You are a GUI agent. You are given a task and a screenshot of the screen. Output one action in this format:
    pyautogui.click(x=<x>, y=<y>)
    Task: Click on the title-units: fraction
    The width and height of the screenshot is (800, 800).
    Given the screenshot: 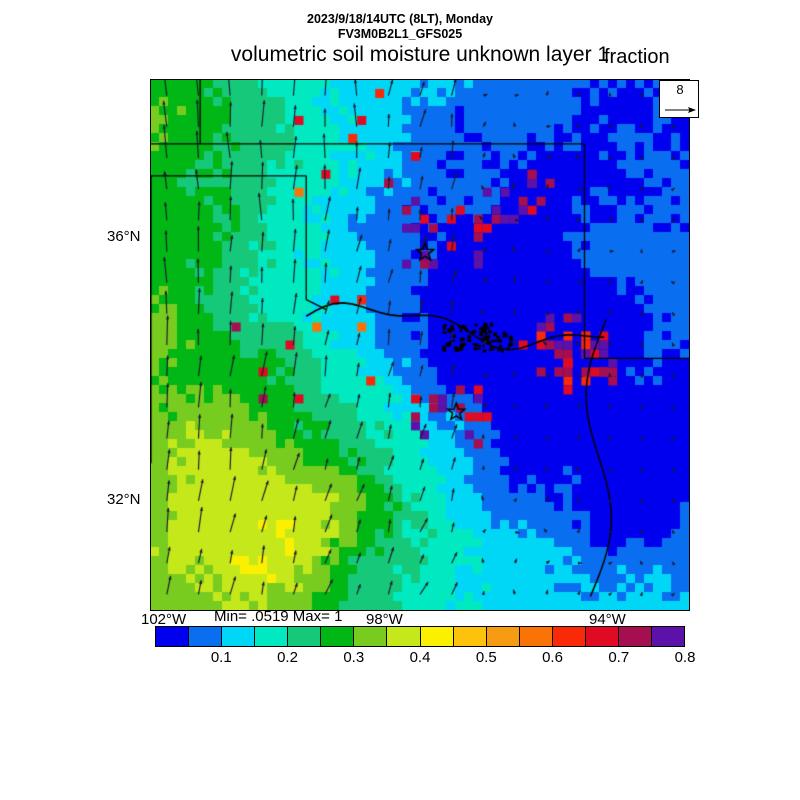 What is the action you would take?
    pyautogui.click(x=637, y=57)
    